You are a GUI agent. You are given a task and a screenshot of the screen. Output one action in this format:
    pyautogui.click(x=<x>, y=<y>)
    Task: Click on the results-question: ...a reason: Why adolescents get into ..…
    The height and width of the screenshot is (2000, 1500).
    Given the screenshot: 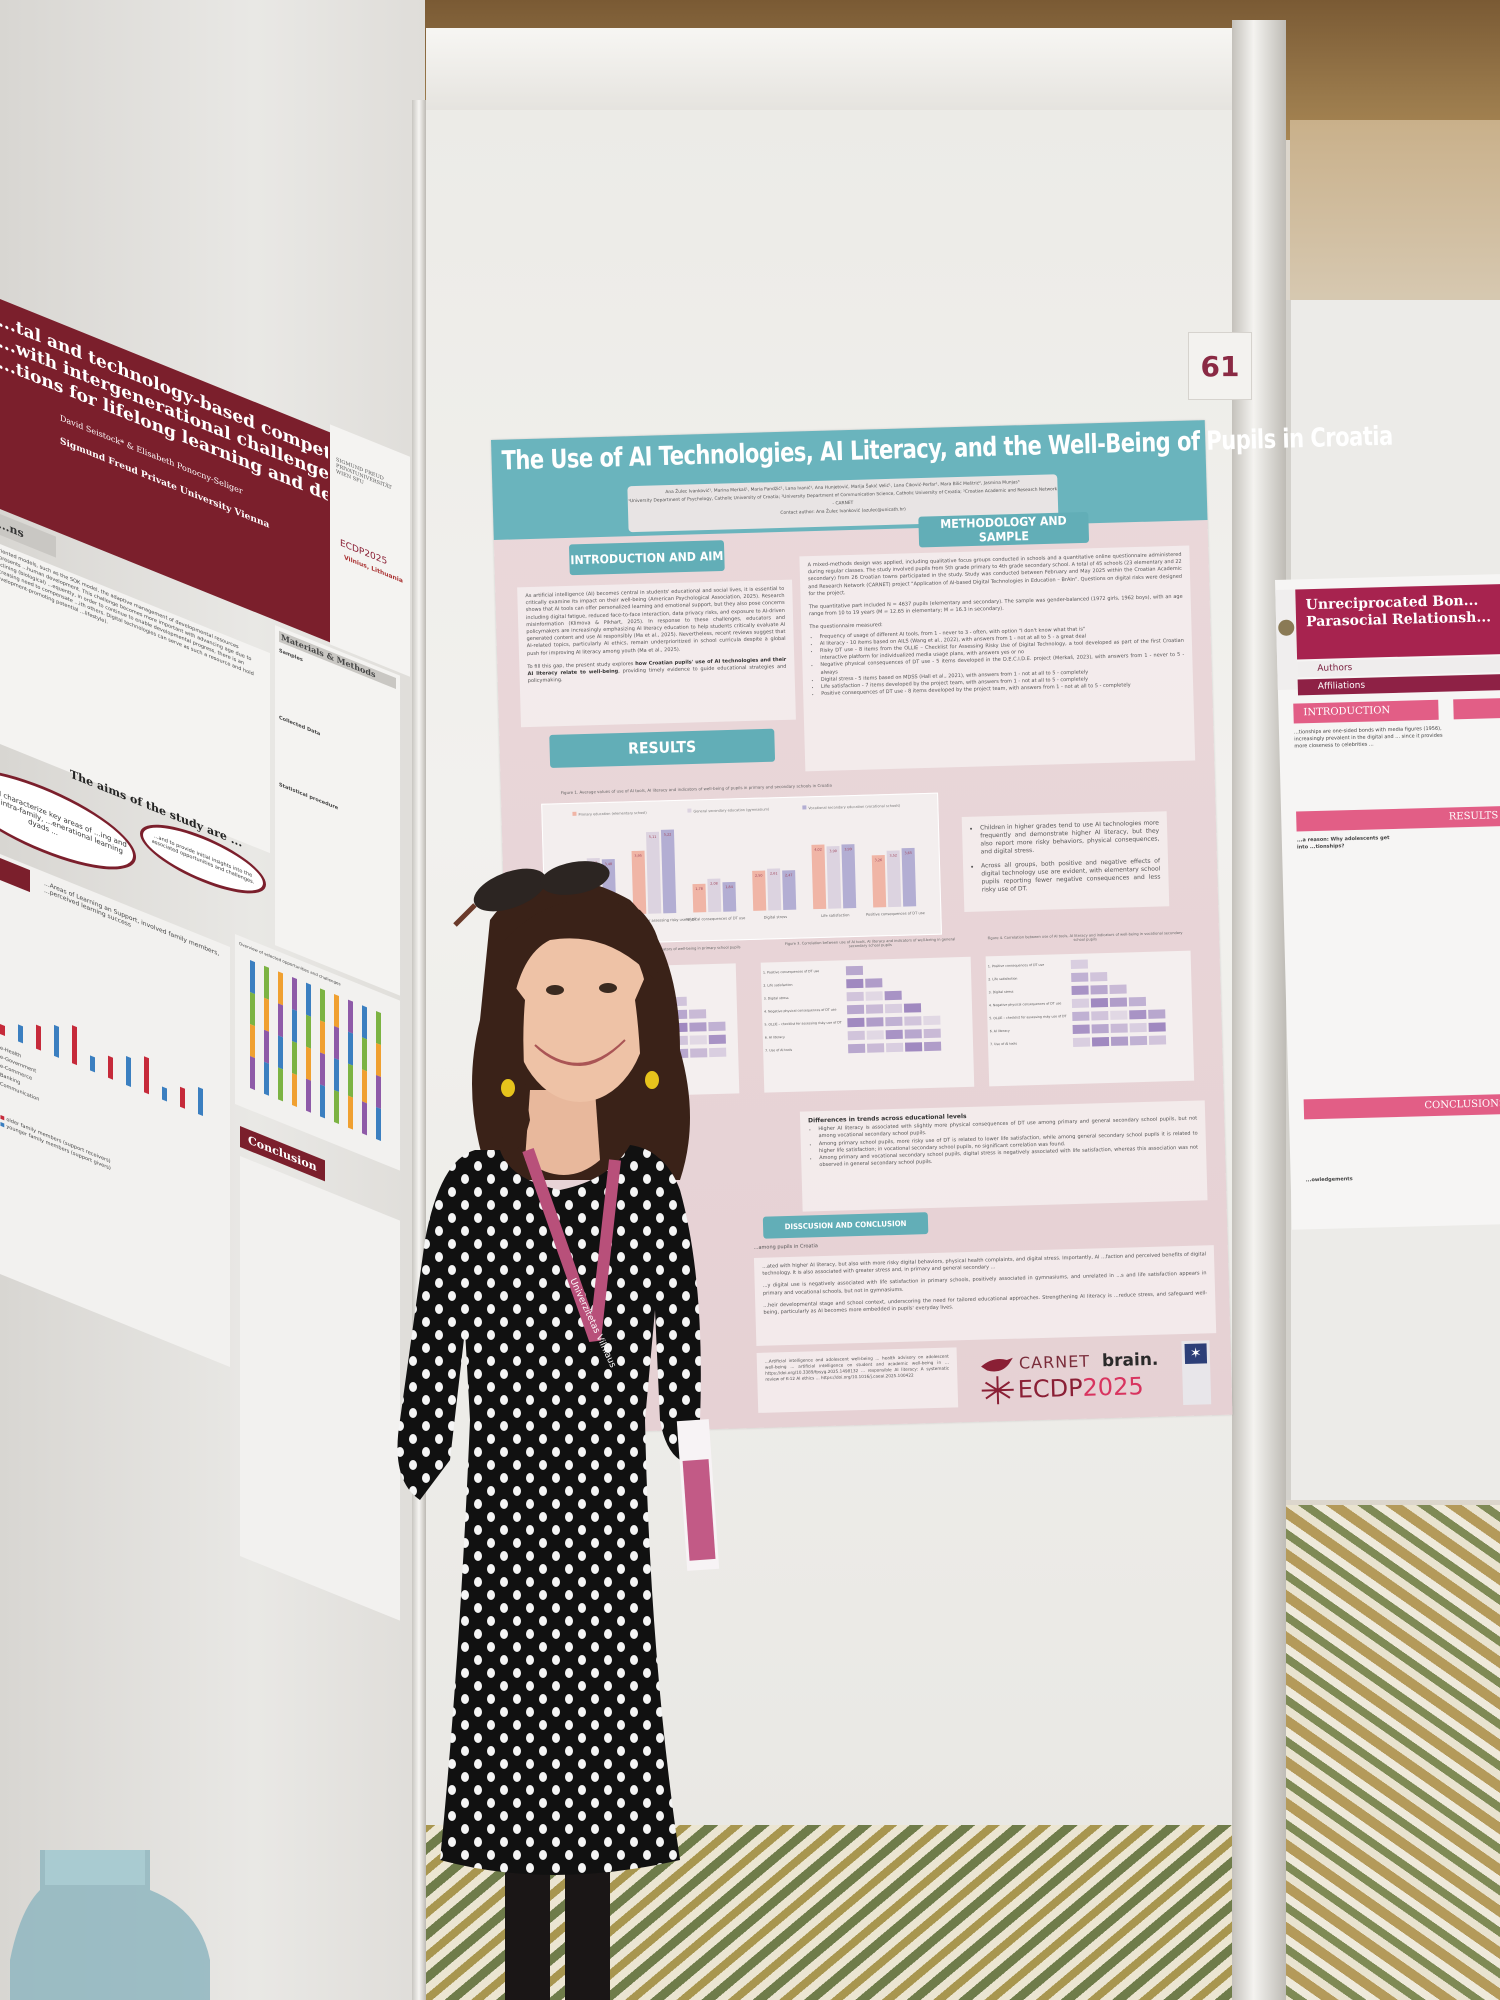 What is the action you would take?
    pyautogui.click(x=1343, y=843)
    